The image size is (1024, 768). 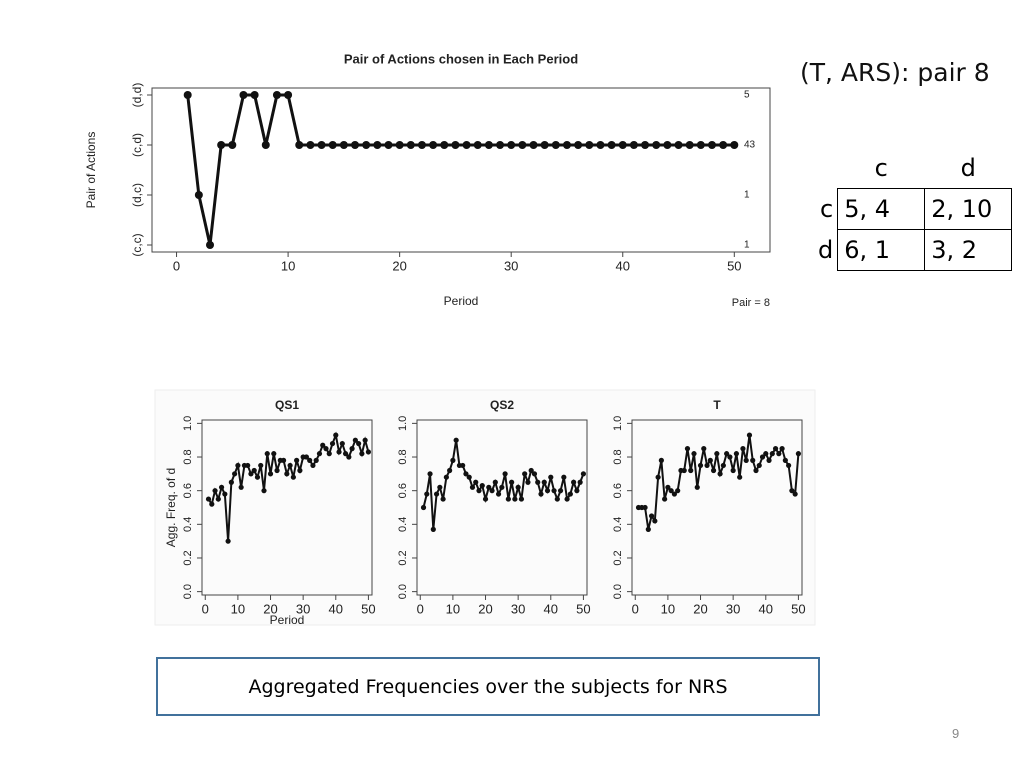 What do you see at coordinates (717, 405) in the screenshot?
I see `chart-title: T` at bounding box center [717, 405].